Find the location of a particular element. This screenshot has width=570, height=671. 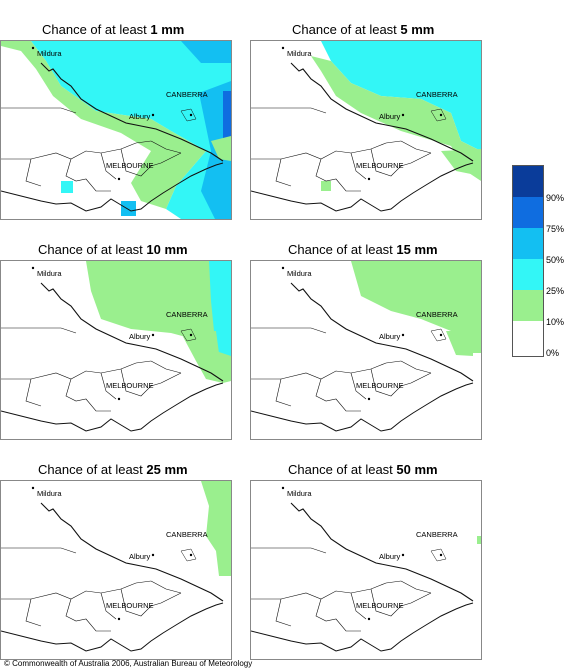

legend-label-75: 75% is located at coordinates (555, 229).